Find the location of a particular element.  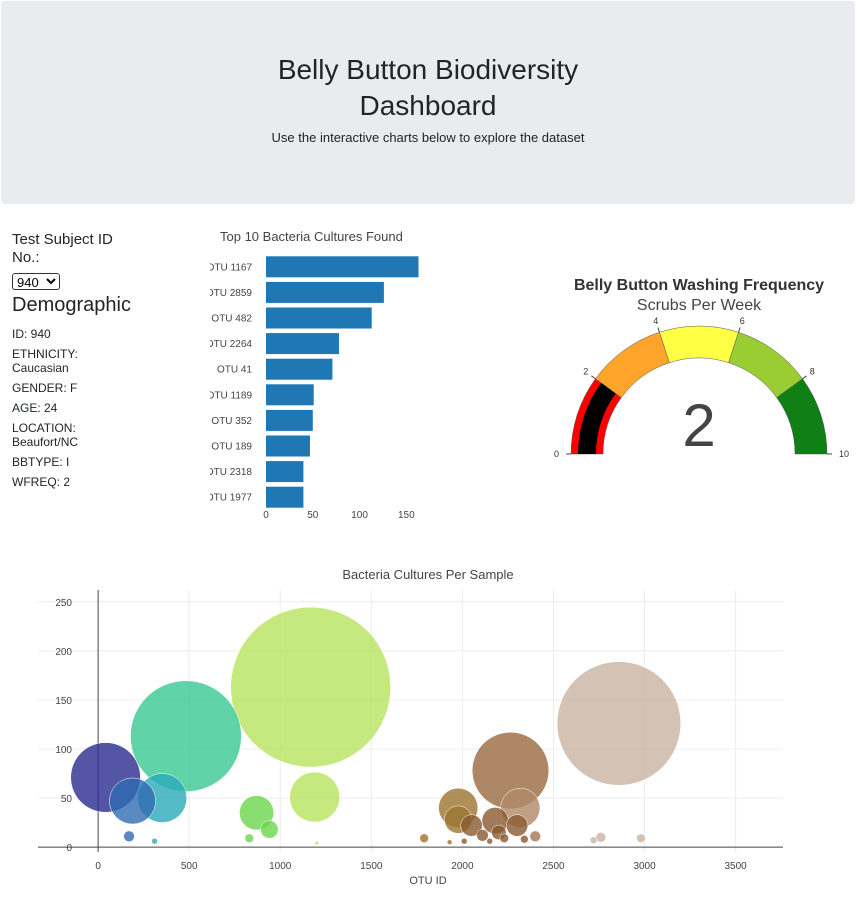

bubble-x-tick-label: 2500 is located at coordinates (553, 866).